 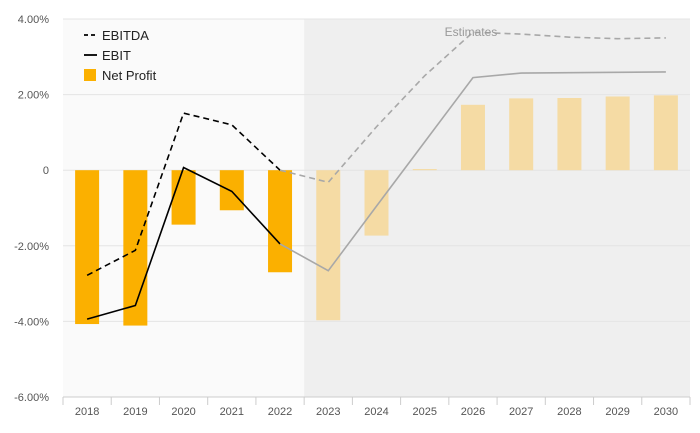 What do you see at coordinates (521, 412) in the screenshot?
I see `x-tick-label: 2027` at bounding box center [521, 412].